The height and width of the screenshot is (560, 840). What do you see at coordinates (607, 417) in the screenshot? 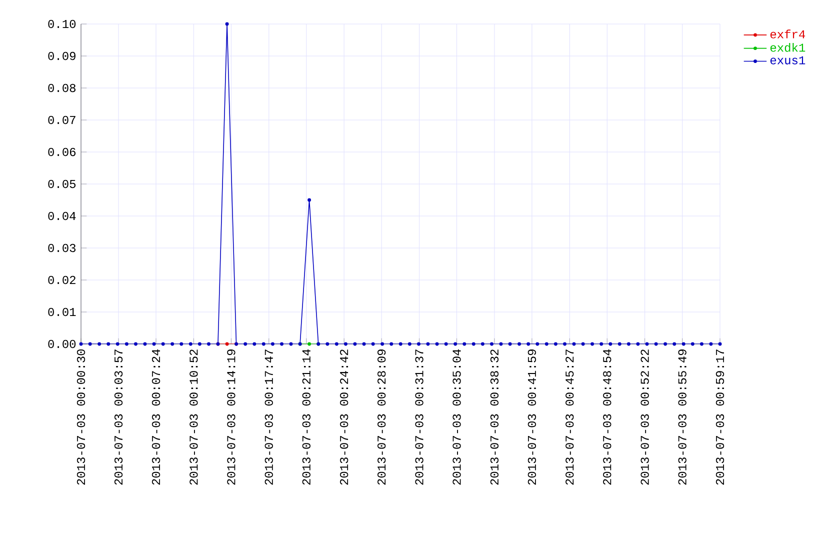
I see `x-tick-label: 2013-07-03 00:48:54` at bounding box center [607, 417].